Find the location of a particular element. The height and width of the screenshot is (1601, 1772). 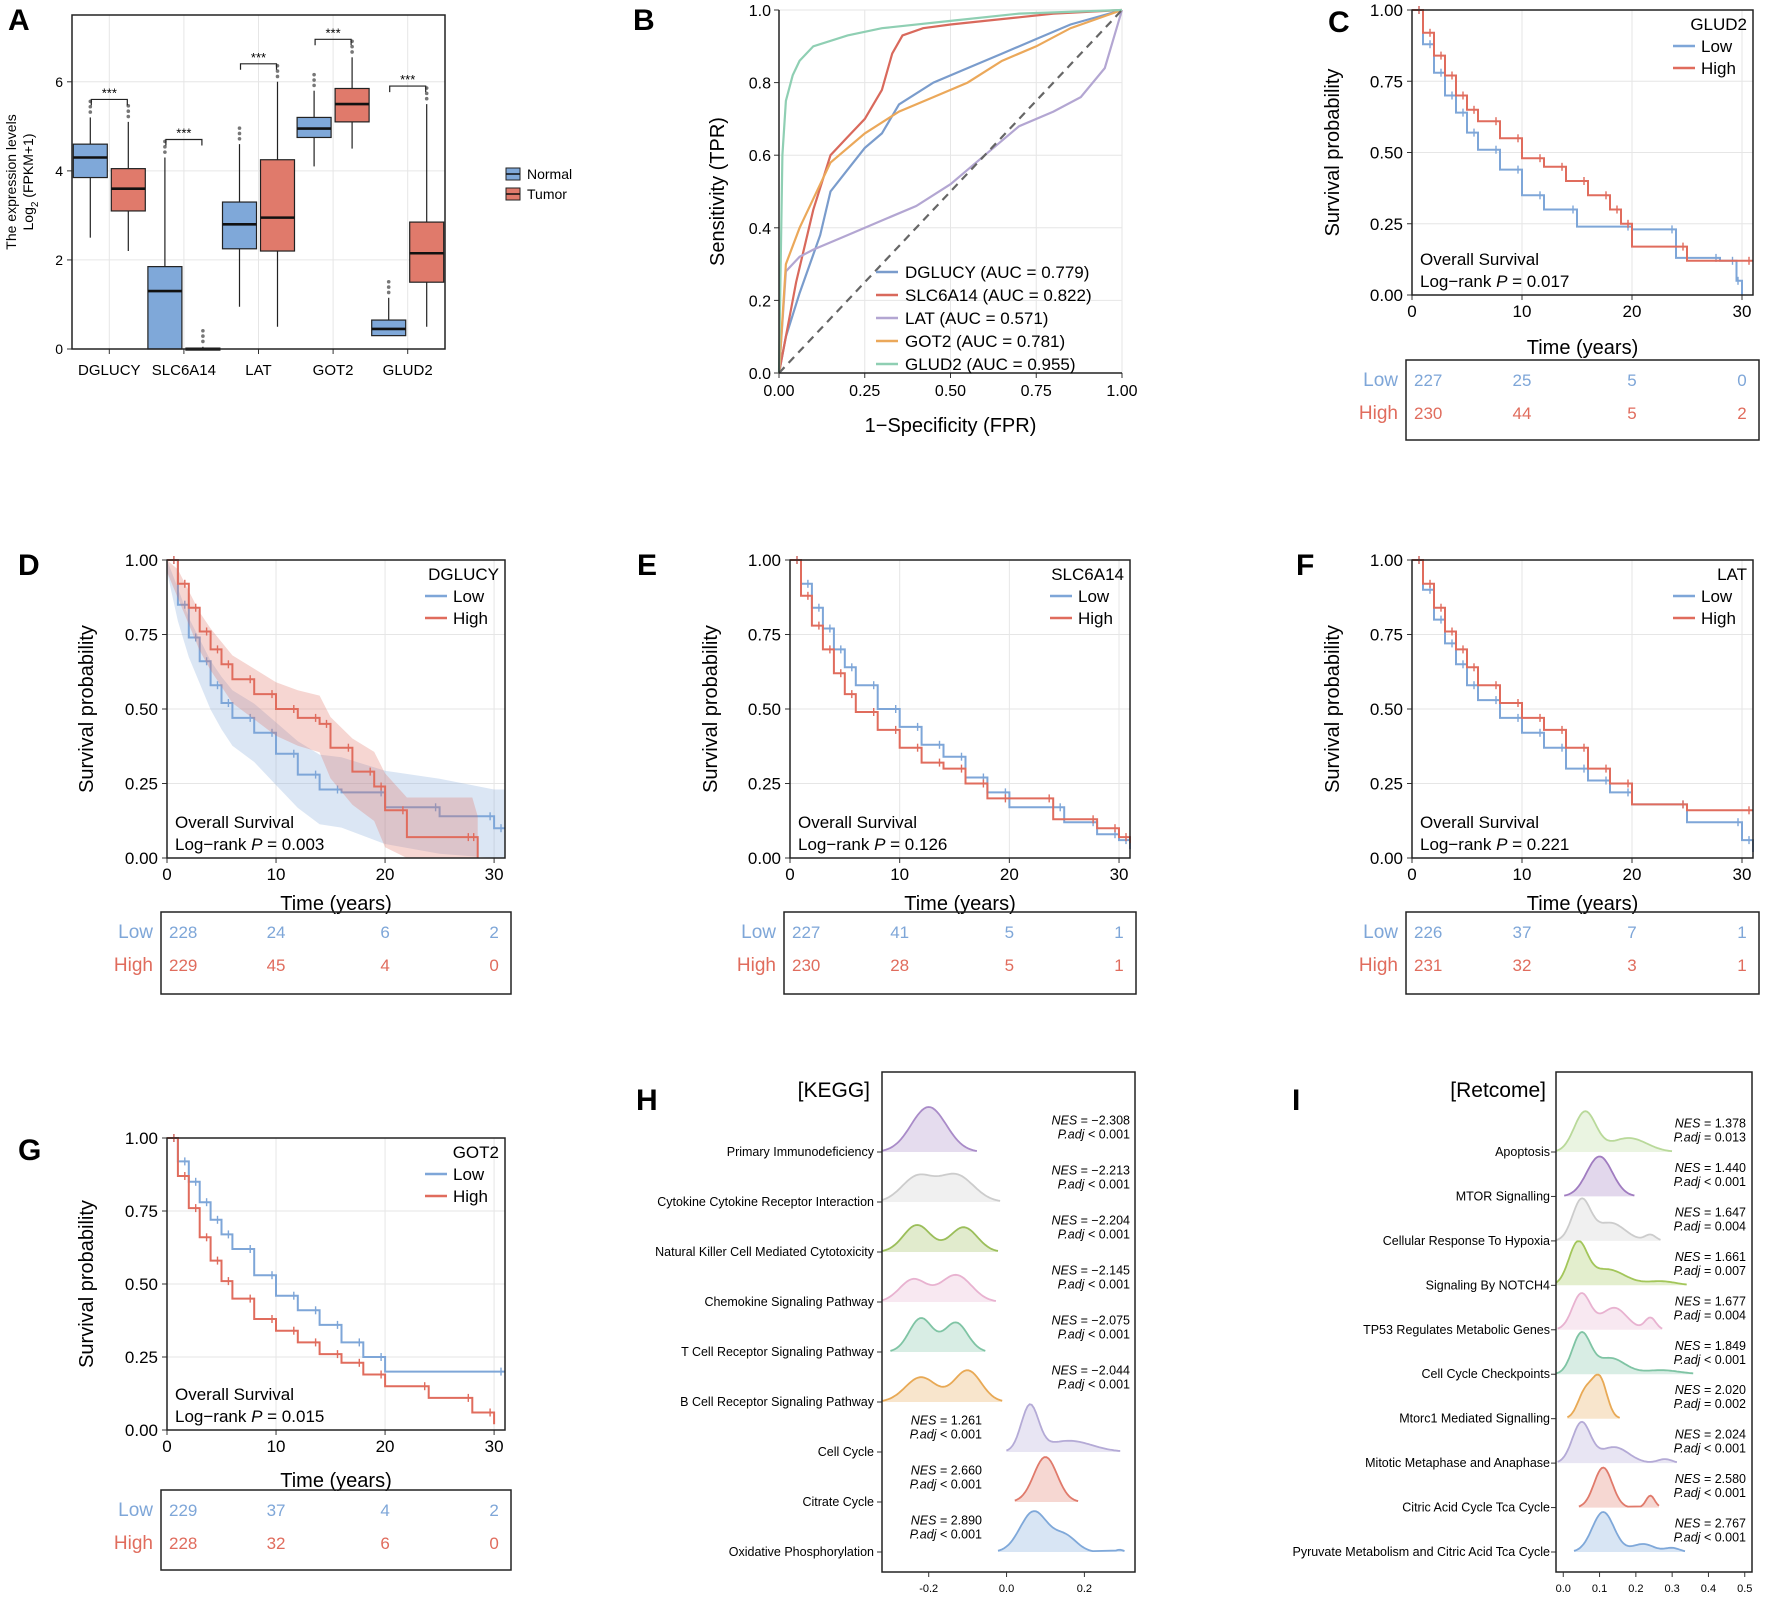

risk-table-count: 5 is located at coordinates (1009, 965).